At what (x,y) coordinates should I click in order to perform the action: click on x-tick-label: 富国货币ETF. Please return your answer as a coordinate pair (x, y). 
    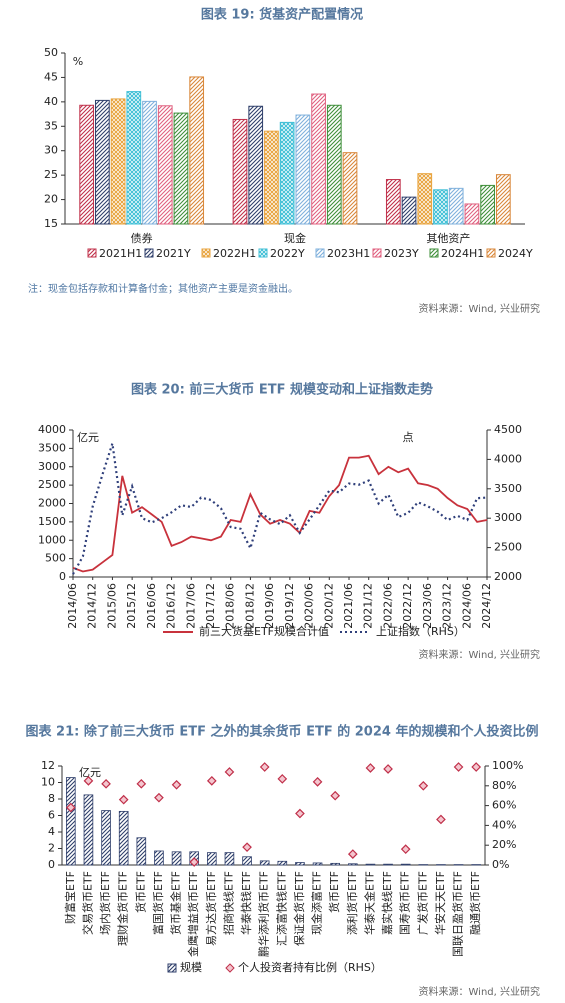
    Looking at the image, I should click on (158, 903).